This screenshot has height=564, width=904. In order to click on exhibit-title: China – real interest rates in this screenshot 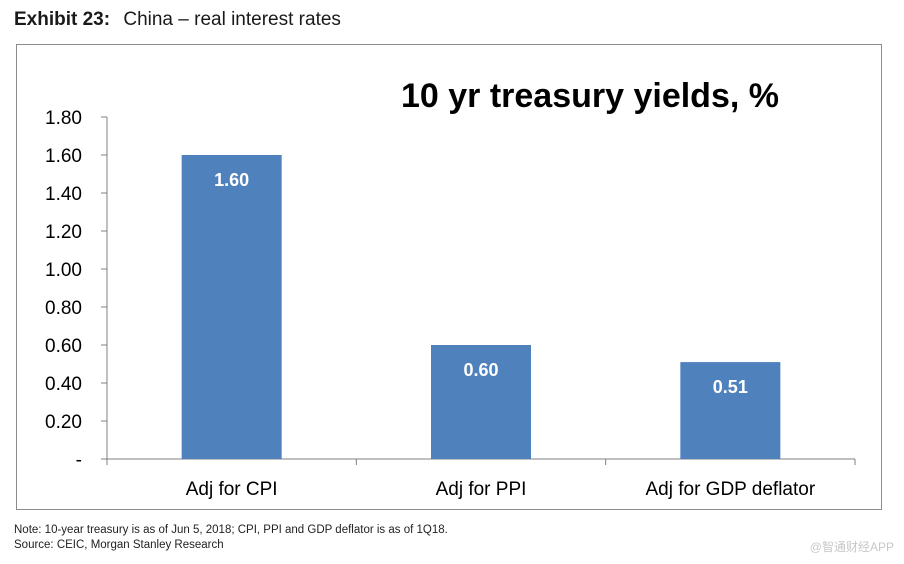, I will do `click(232, 19)`.